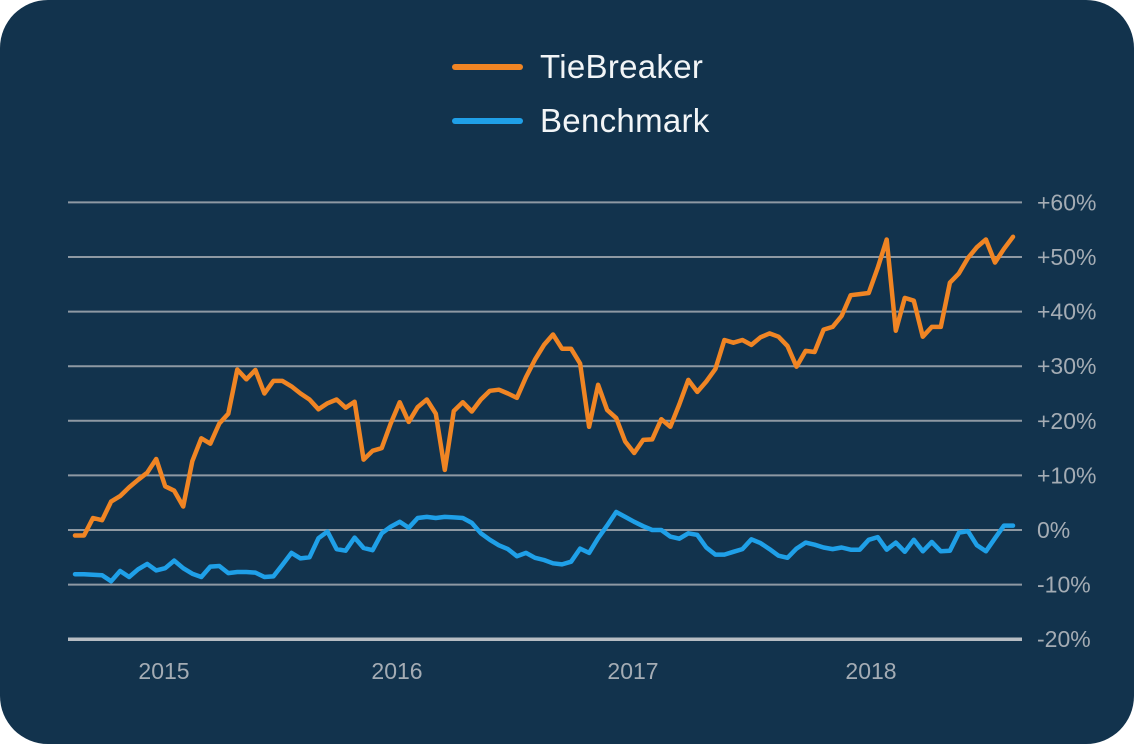 The height and width of the screenshot is (744, 1134). I want to click on y-axis-label: +10%, so click(1066, 475).